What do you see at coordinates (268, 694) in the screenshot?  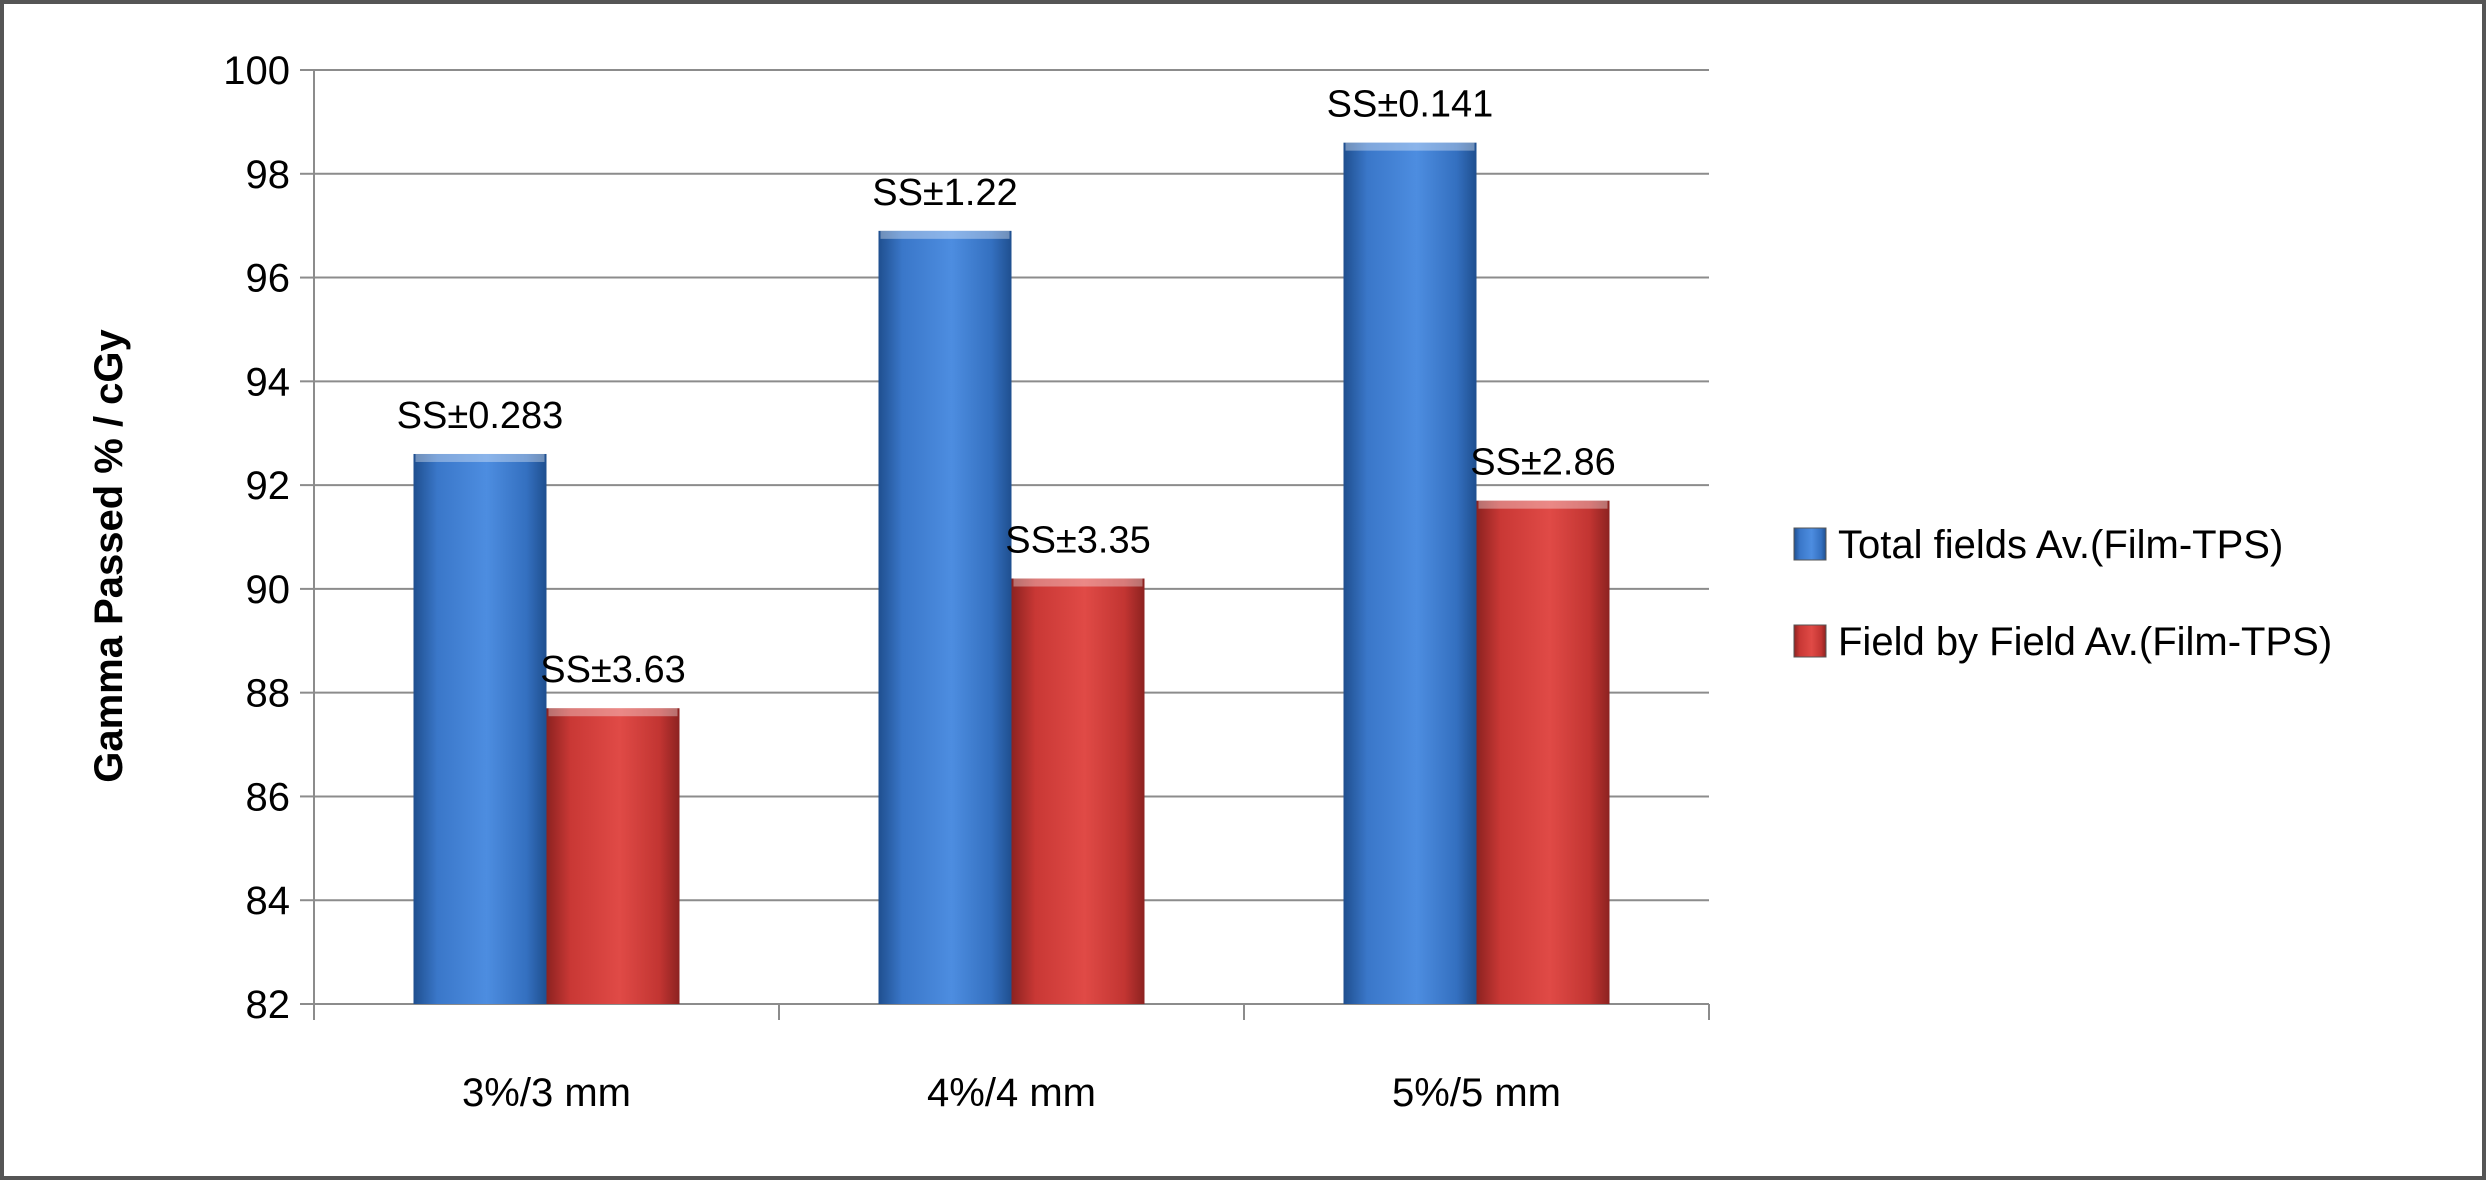 I see `y-tick-label: 88` at bounding box center [268, 694].